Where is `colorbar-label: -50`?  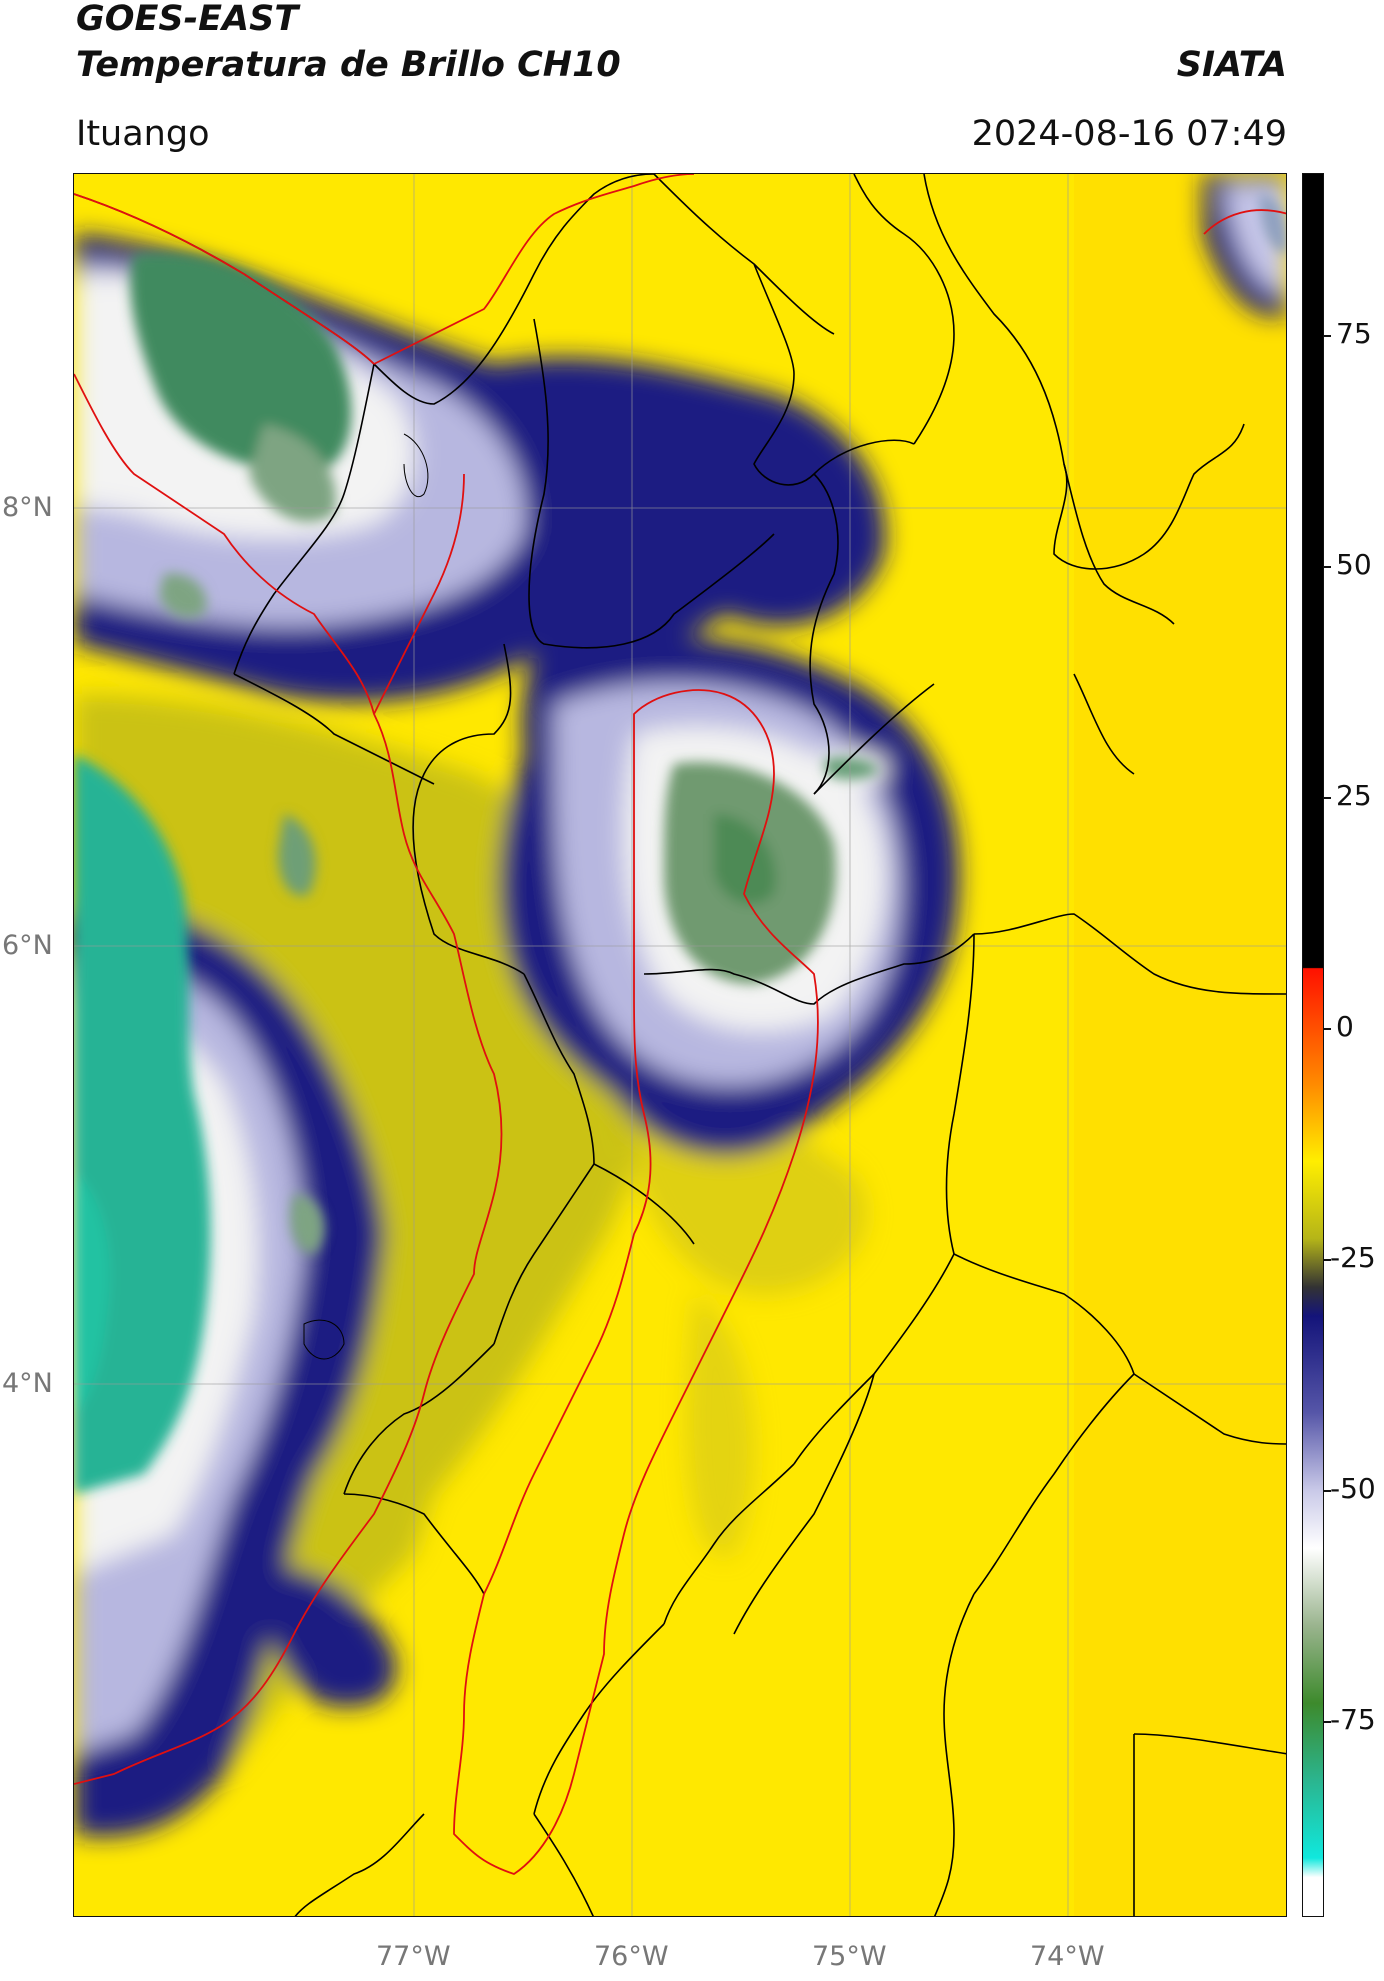 colorbar-label: -50 is located at coordinates (1353, 1488).